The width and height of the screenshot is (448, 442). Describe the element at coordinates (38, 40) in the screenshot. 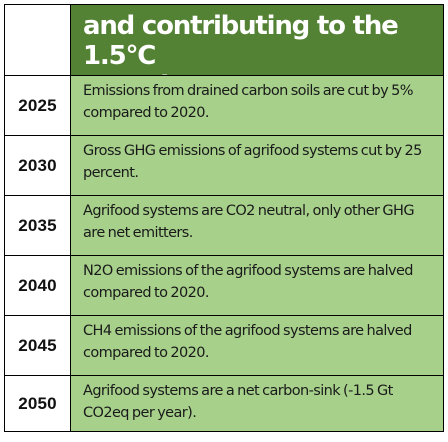

I see `header-blank-cell` at that location.